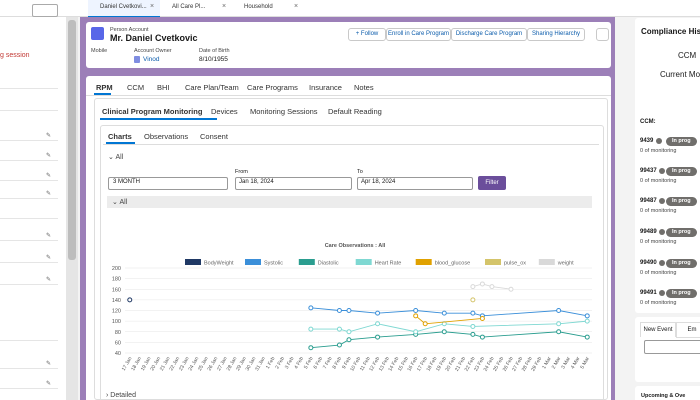  I want to click on item-code: 99437, so click(648, 171).